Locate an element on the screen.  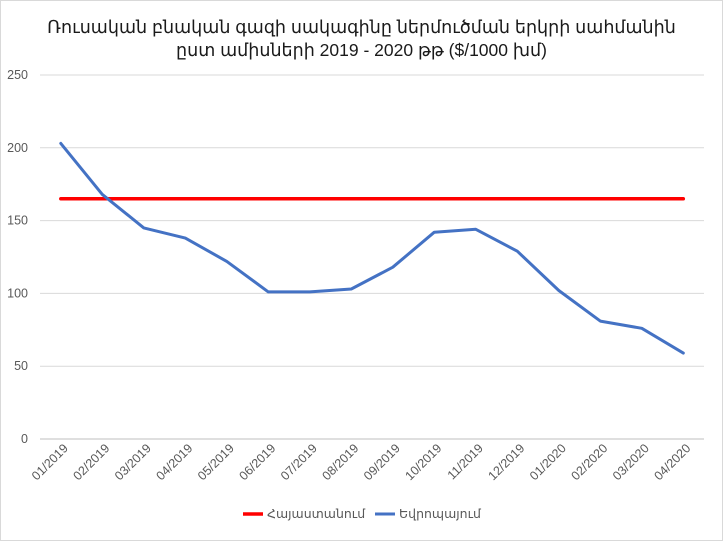
x-tick-label: 03/2019 is located at coordinates (133, 462).